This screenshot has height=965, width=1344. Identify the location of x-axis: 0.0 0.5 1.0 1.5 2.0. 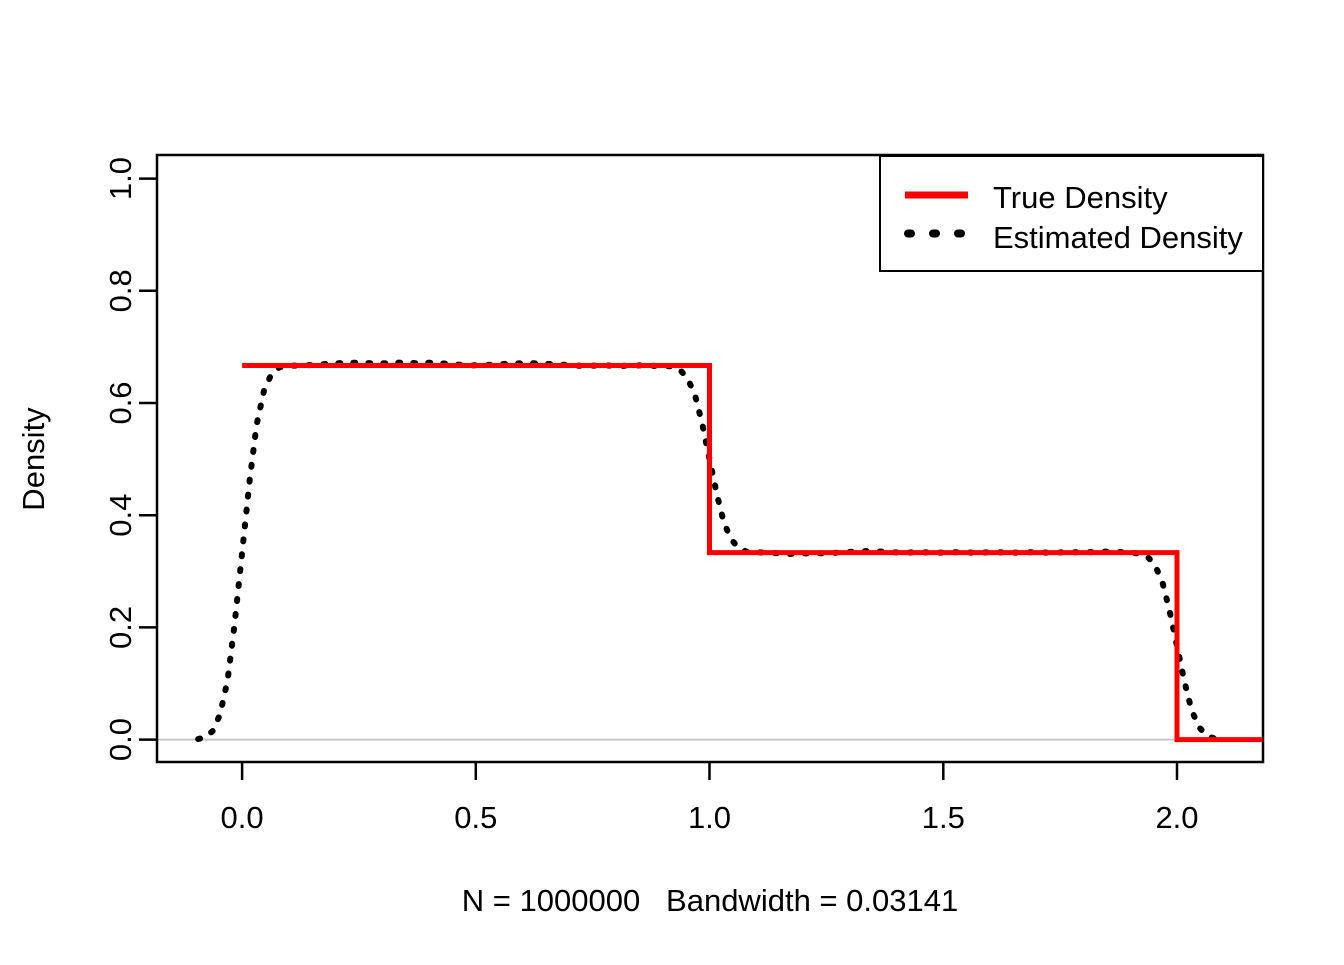
(710, 798).